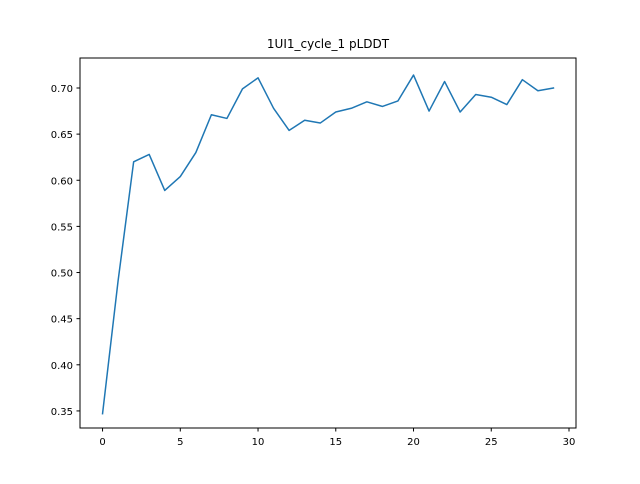 The image size is (640, 484). Describe the element at coordinates (62, 181) in the screenshot. I see `y-tick-label: 0.60` at that location.